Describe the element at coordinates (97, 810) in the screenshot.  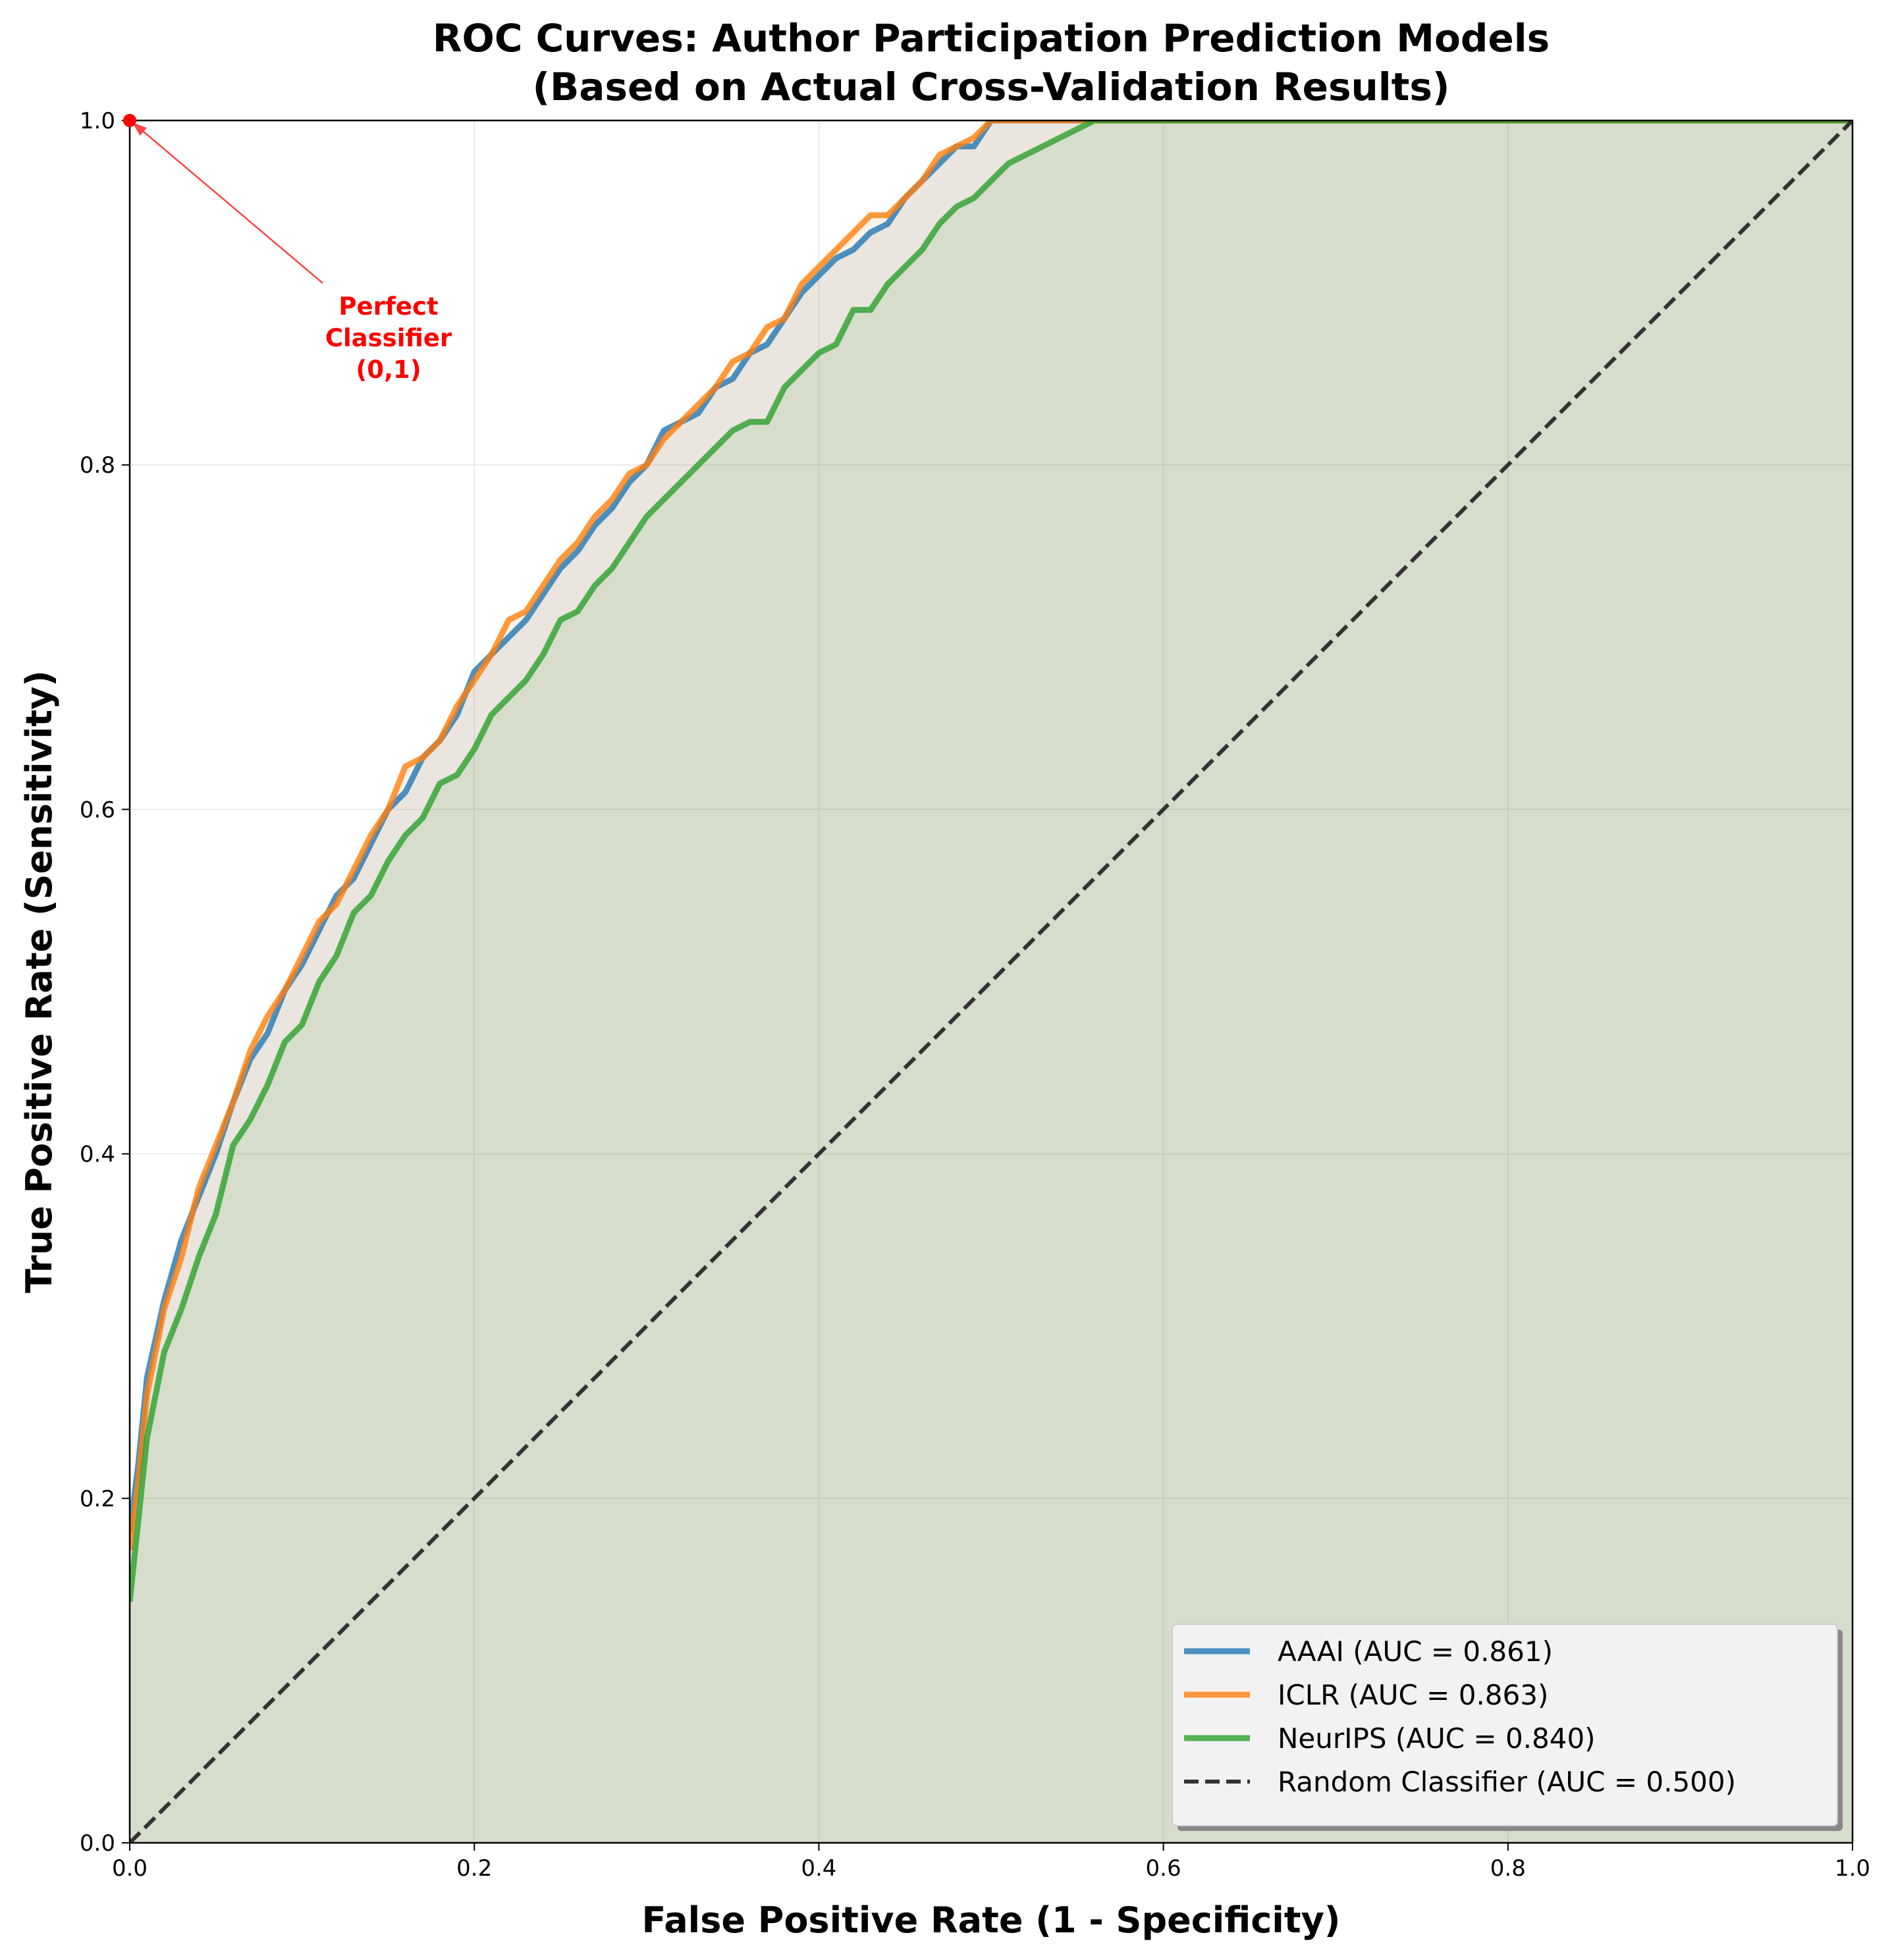
I see `y-tick-label: 0.6` at that location.